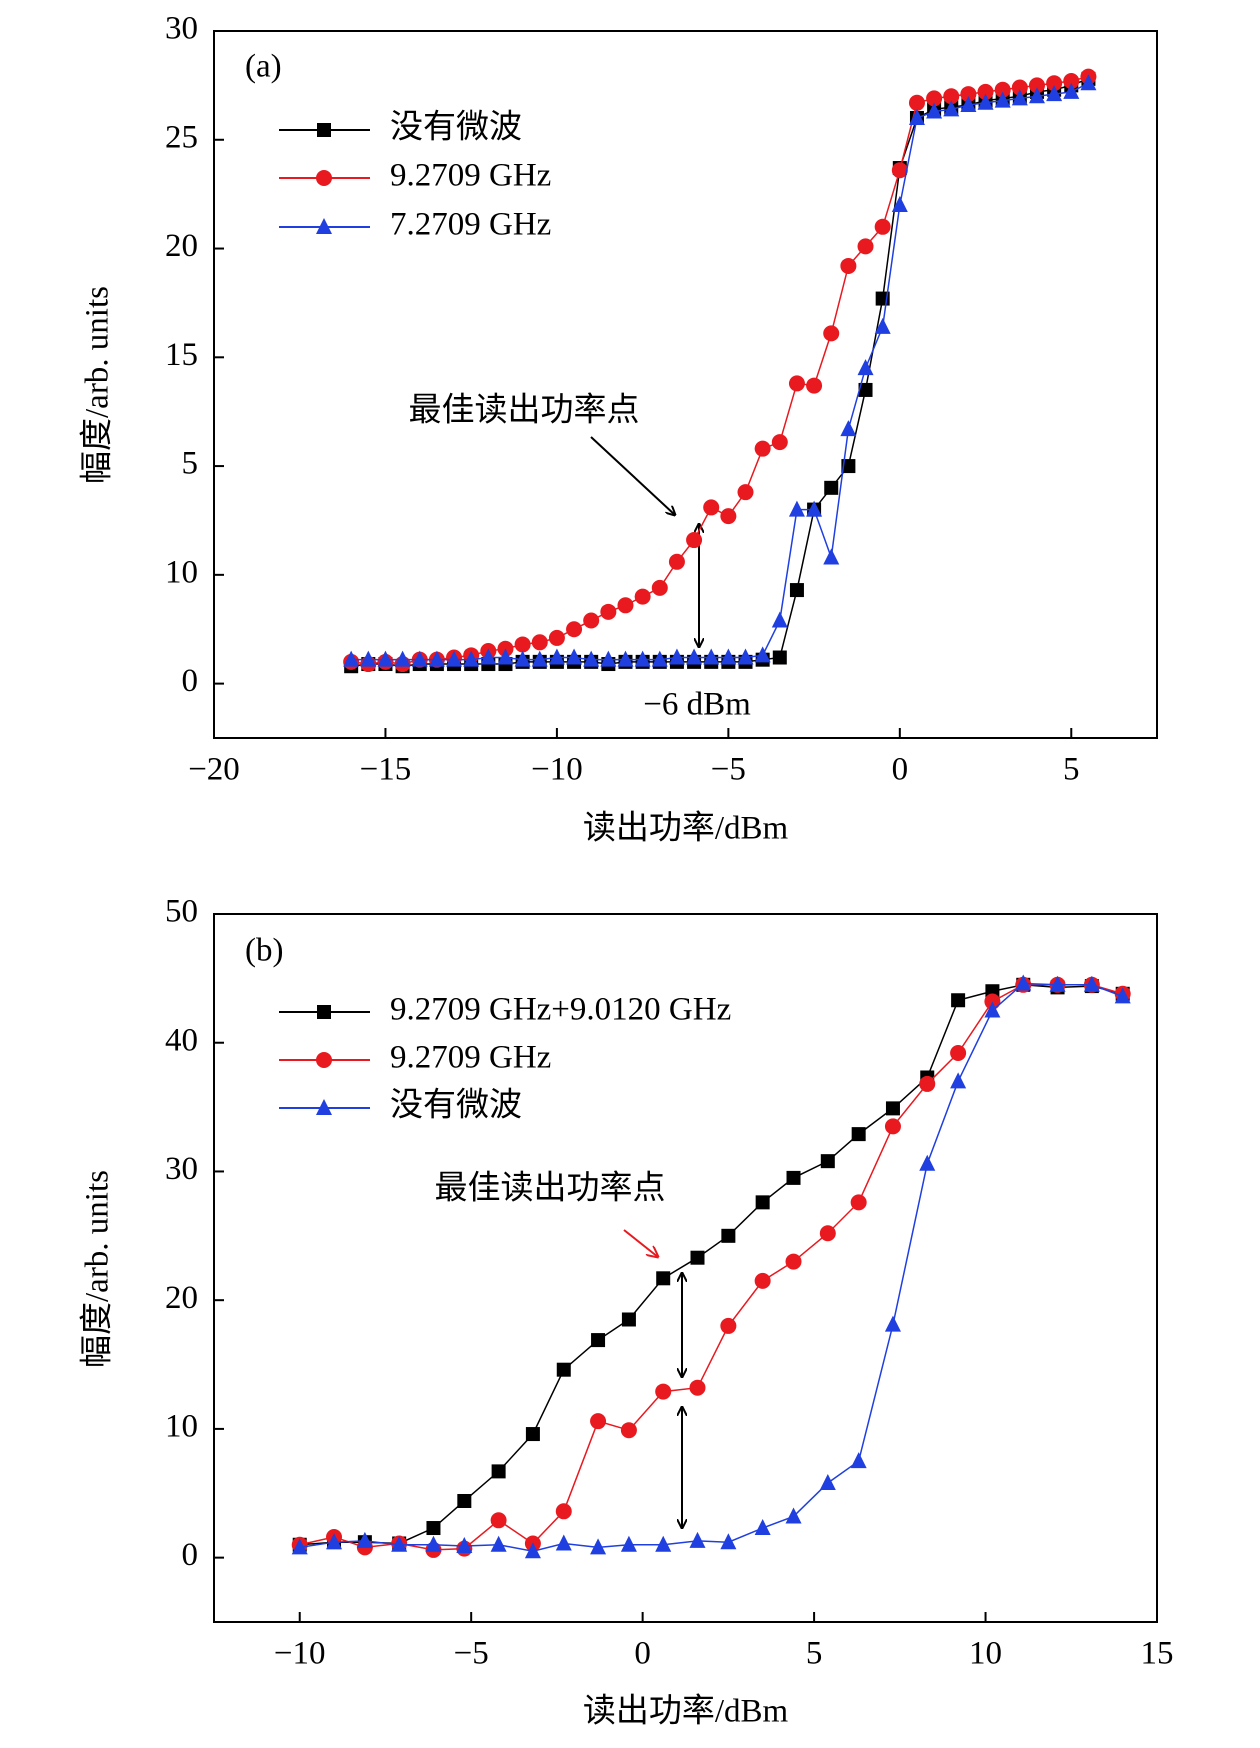  What do you see at coordinates (190, 464) in the screenshot?
I see `y-tick-label: 5` at bounding box center [190, 464].